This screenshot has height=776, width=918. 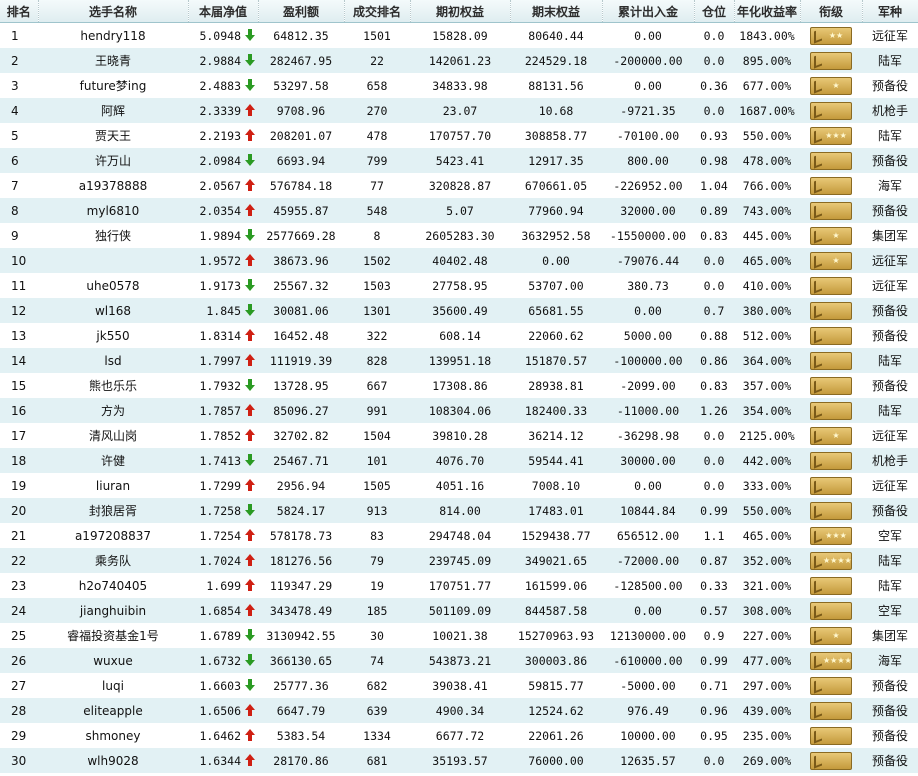 I want to click on start-equity-cell: 170751.77, so click(x=460, y=585).